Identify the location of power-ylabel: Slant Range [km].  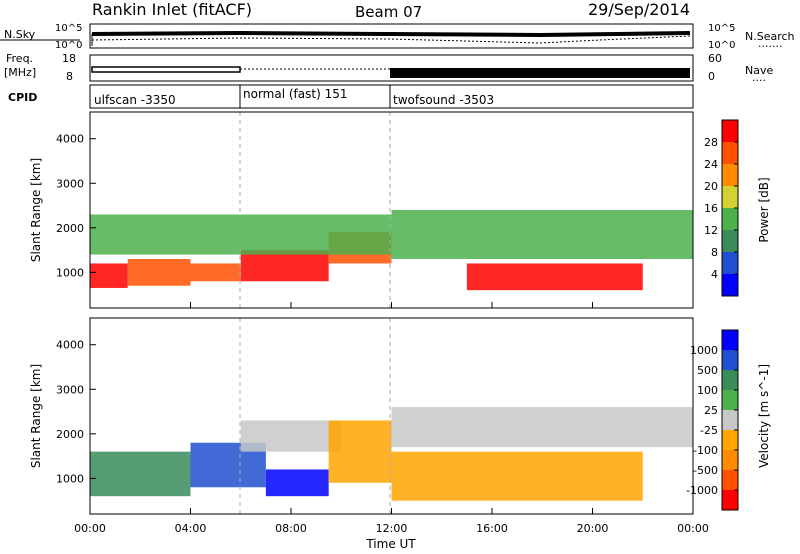
(36, 210).